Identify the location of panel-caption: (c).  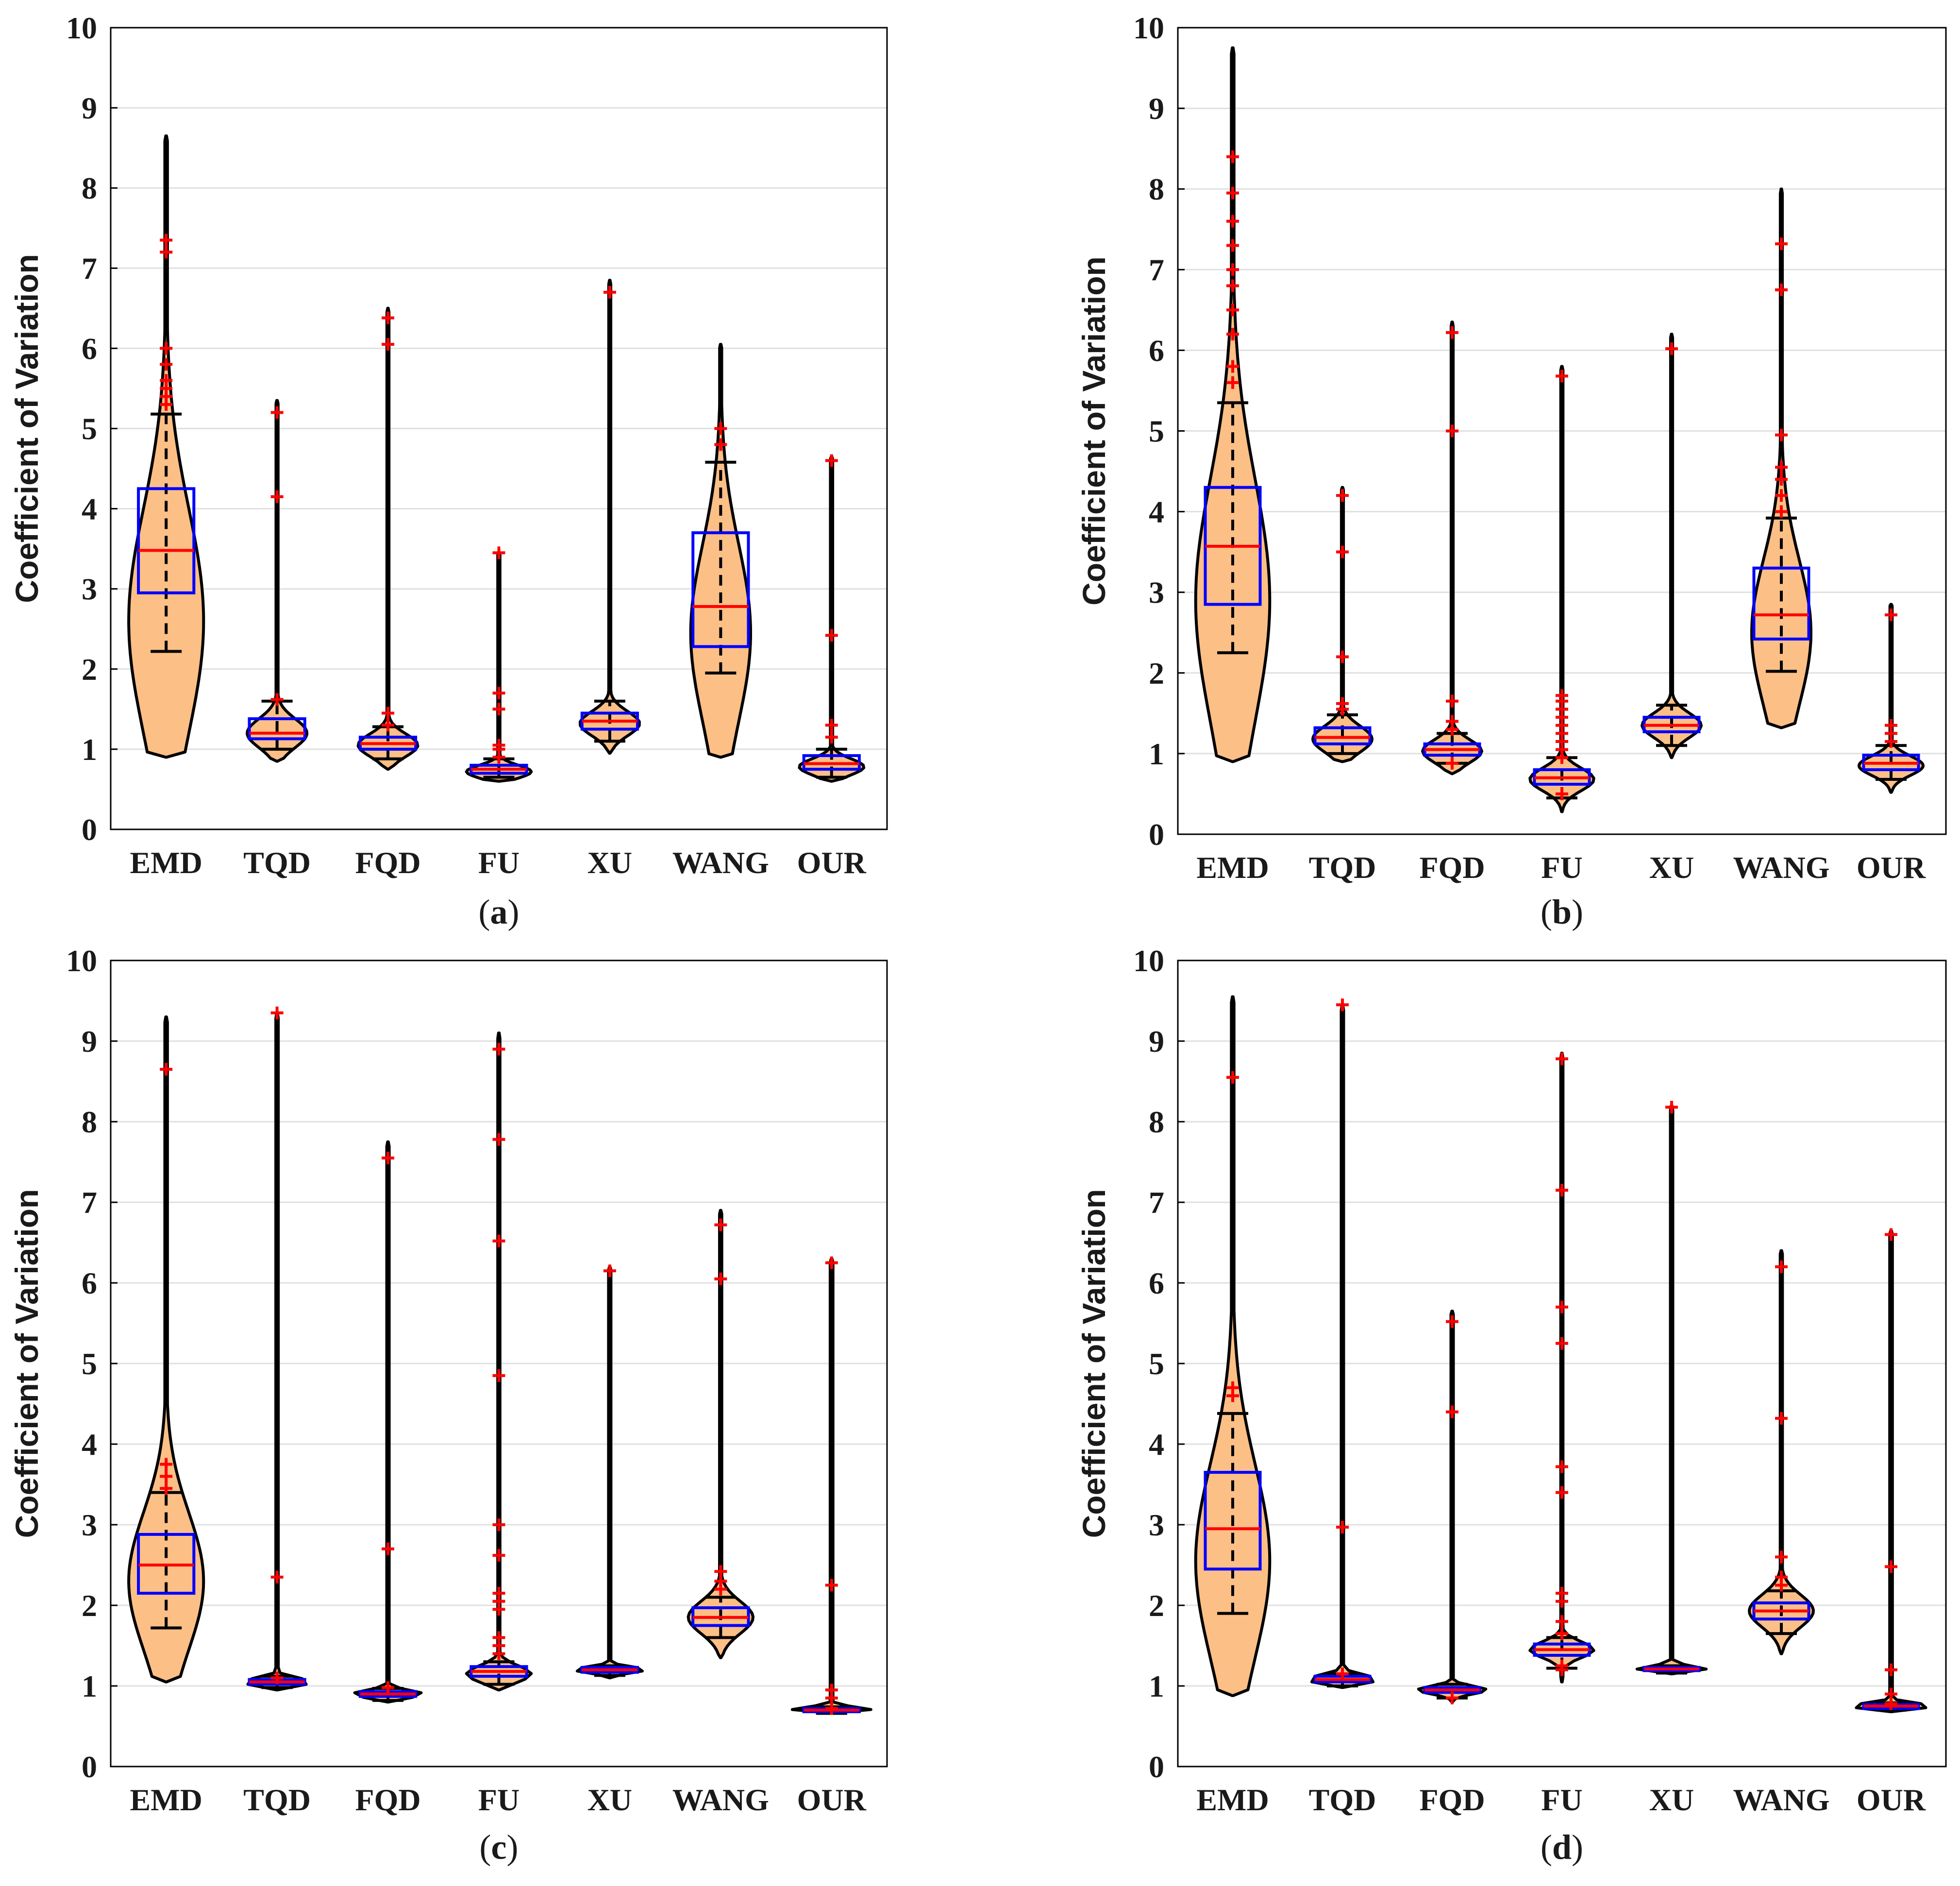
(500, 1848).